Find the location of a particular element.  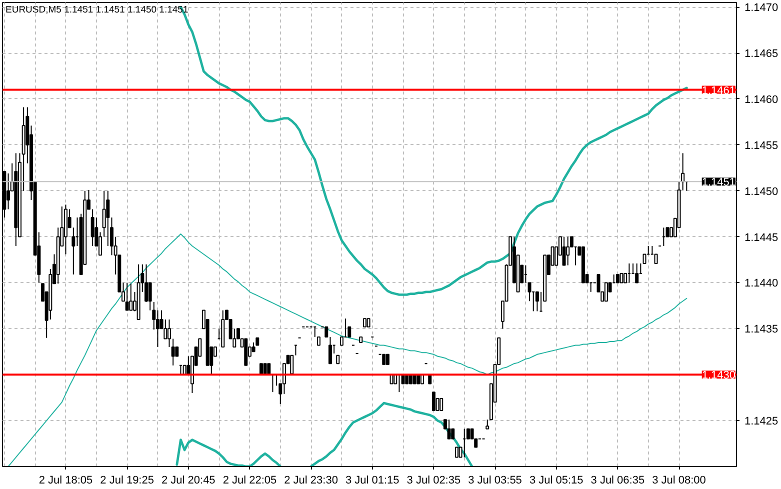

x-tick-label: 3 Jul 05:15 is located at coordinates (556, 480).